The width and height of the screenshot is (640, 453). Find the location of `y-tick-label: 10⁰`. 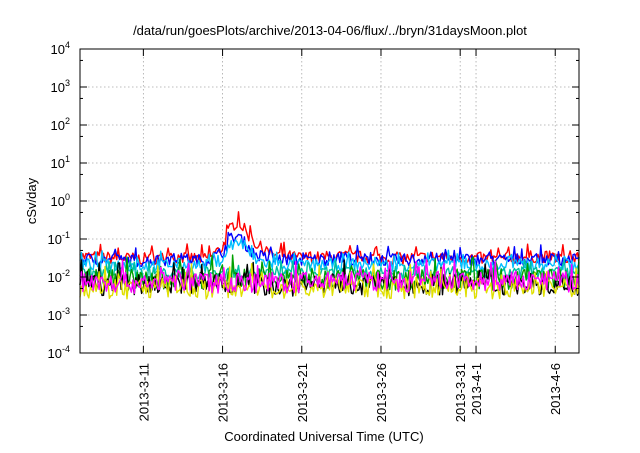

y-tick-label: 10⁰ is located at coordinates (60, 200).